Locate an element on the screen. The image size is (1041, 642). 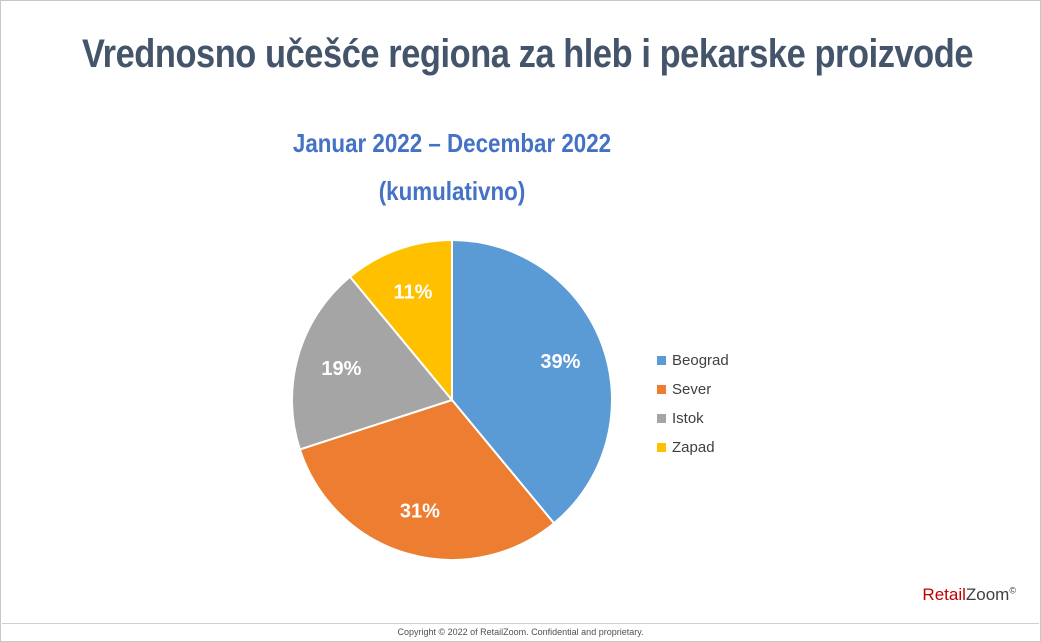
legend-label: Istok is located at coordinates (688, 418).